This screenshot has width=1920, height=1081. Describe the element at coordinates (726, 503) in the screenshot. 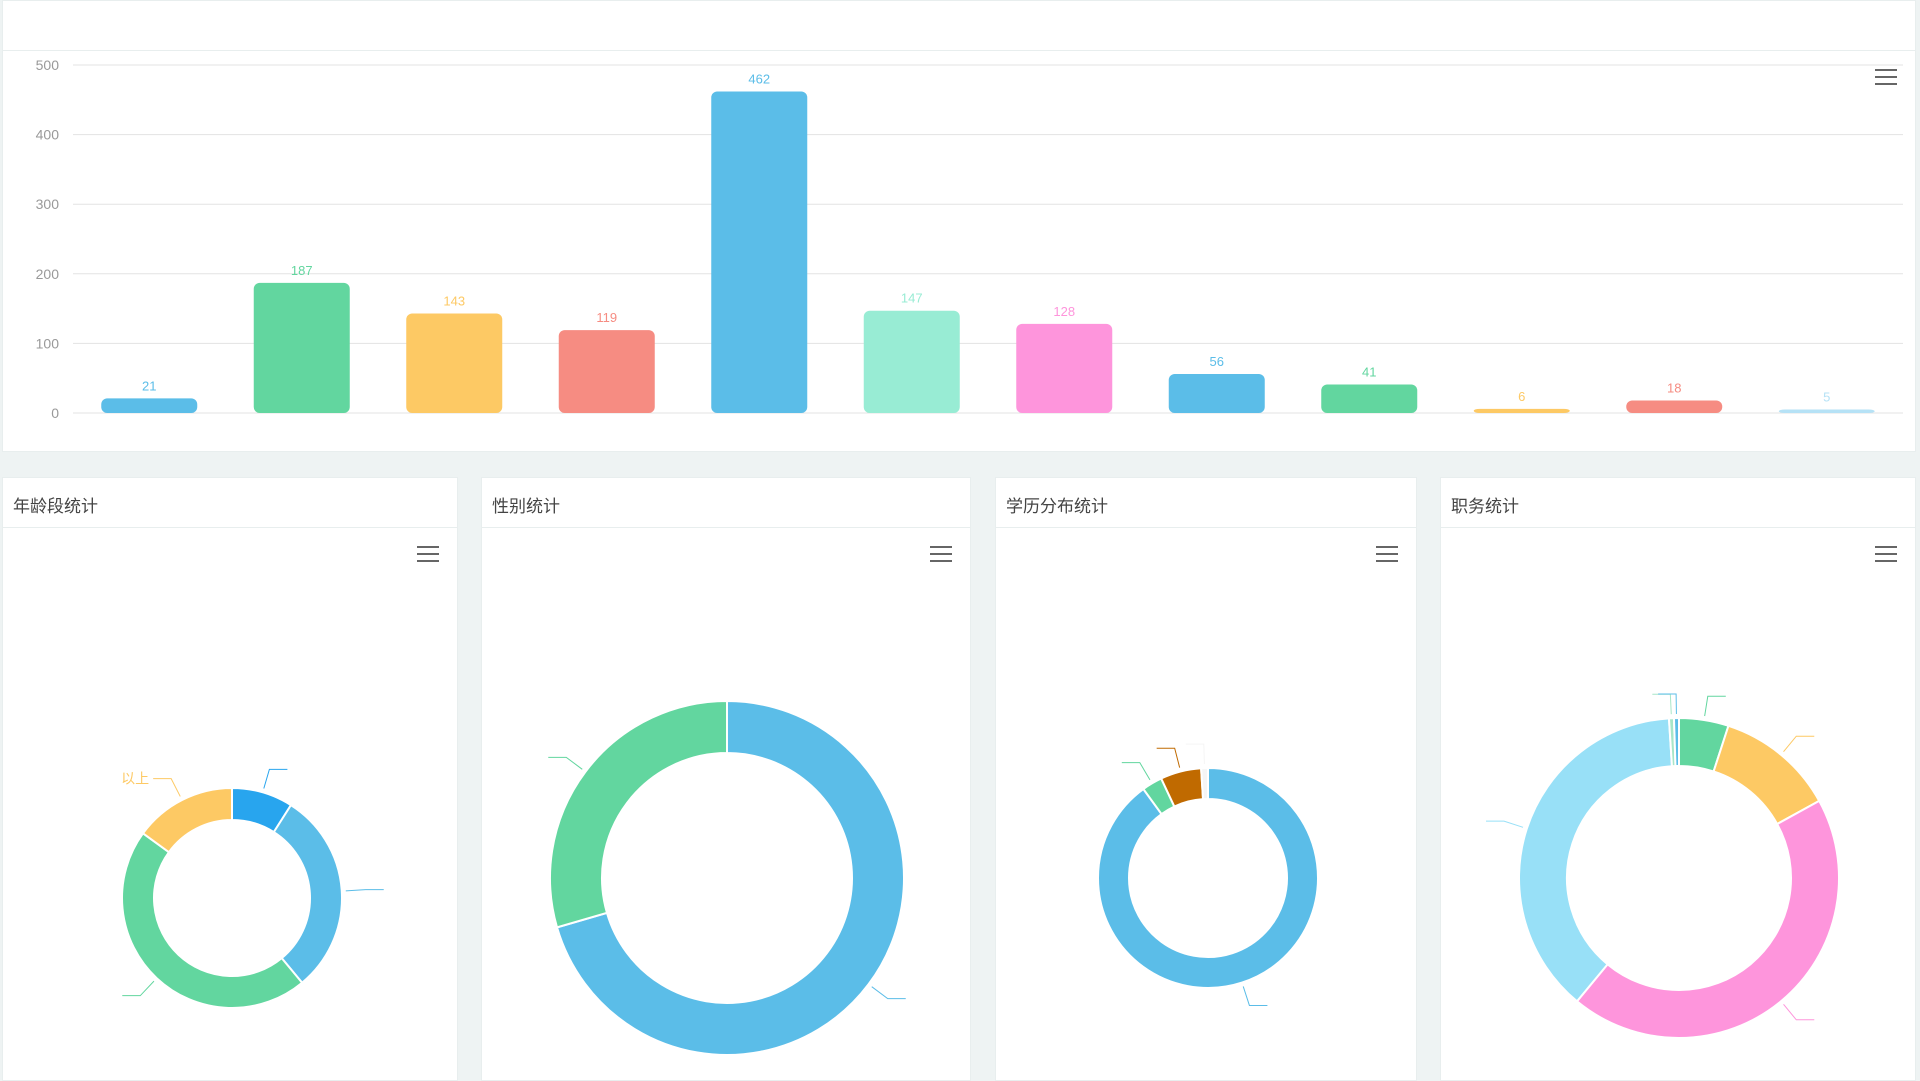

I see `pie-panel-header: 性别统计` at that location.